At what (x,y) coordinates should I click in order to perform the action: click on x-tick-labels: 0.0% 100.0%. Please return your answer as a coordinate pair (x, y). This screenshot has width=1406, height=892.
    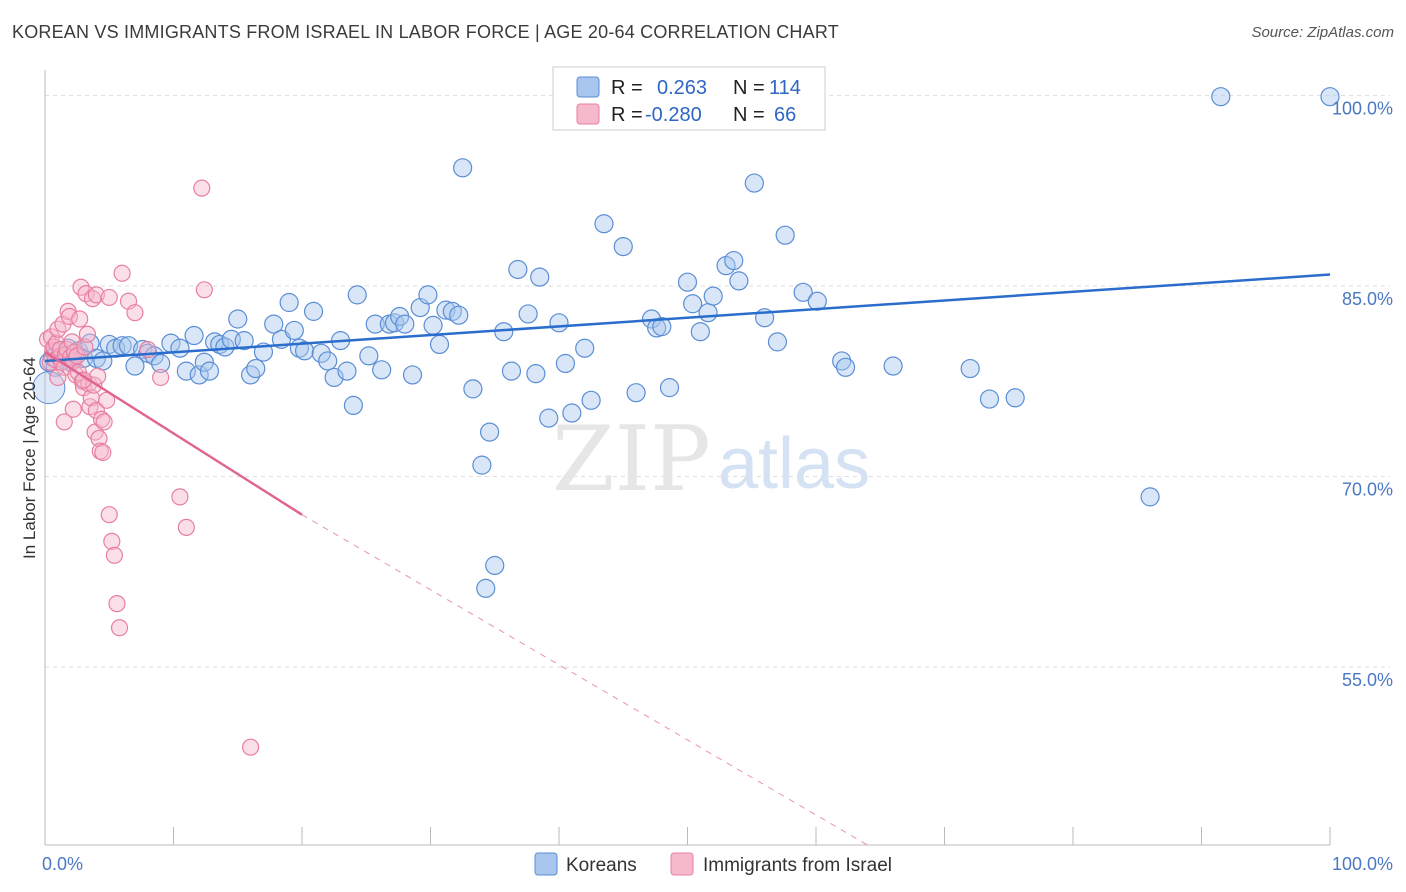
    Looking at the image, I should click on (717, 864).